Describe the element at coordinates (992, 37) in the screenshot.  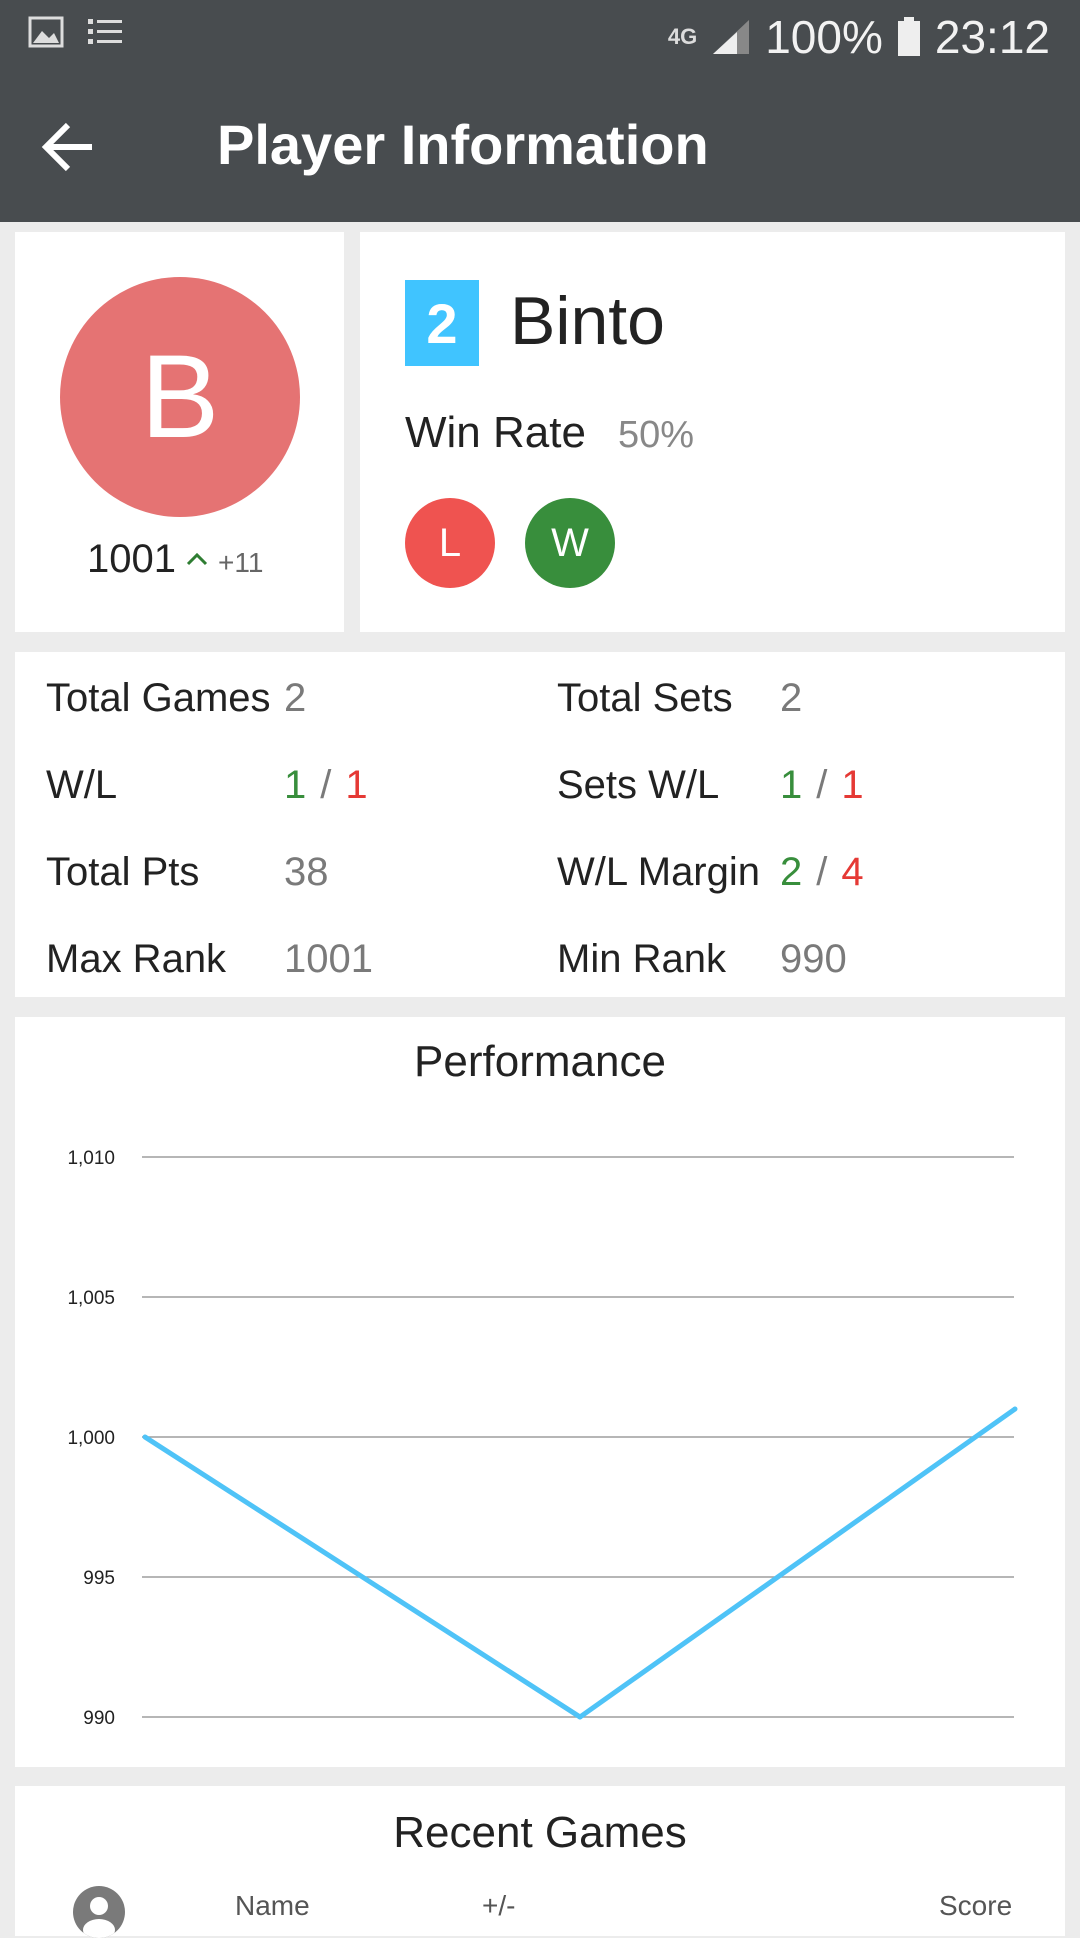
I see `clock: 23:12` at that location.